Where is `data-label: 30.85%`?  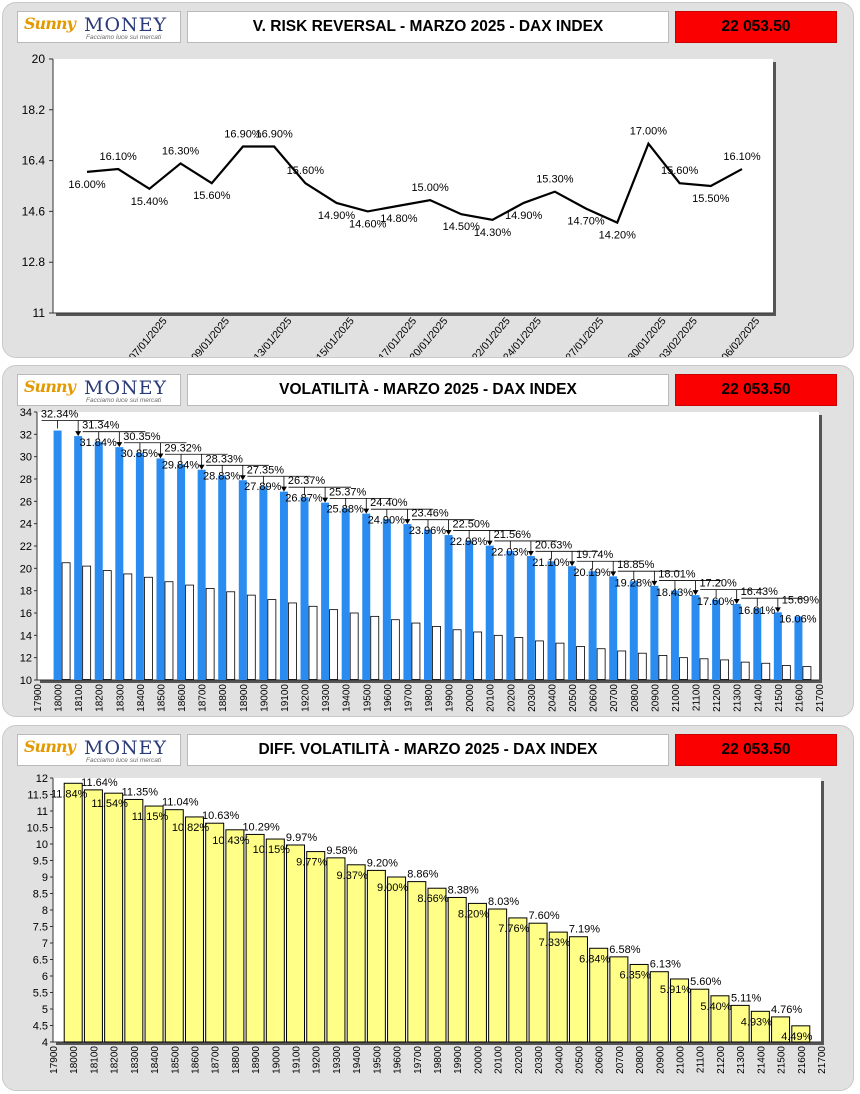 data-label: 30.85% is located at coordinates (140, 454).